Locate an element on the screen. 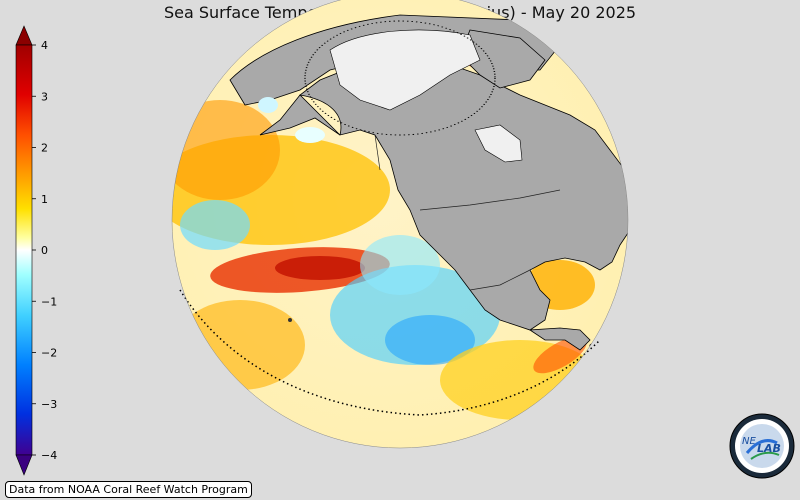  cool-anomaly-core is located at coordinates (430, 340).